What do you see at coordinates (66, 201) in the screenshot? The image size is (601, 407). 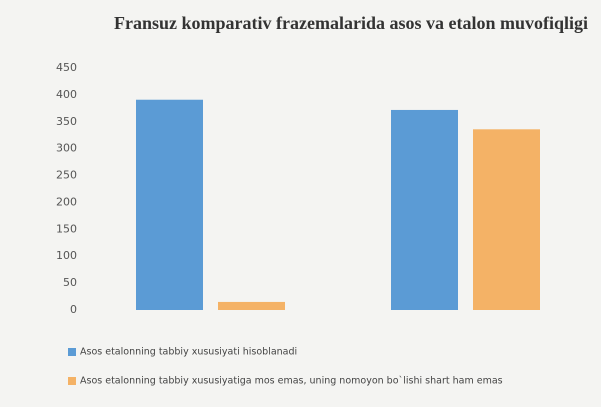 I see `y-tick-label: 200` at bounding box center [66, 201].